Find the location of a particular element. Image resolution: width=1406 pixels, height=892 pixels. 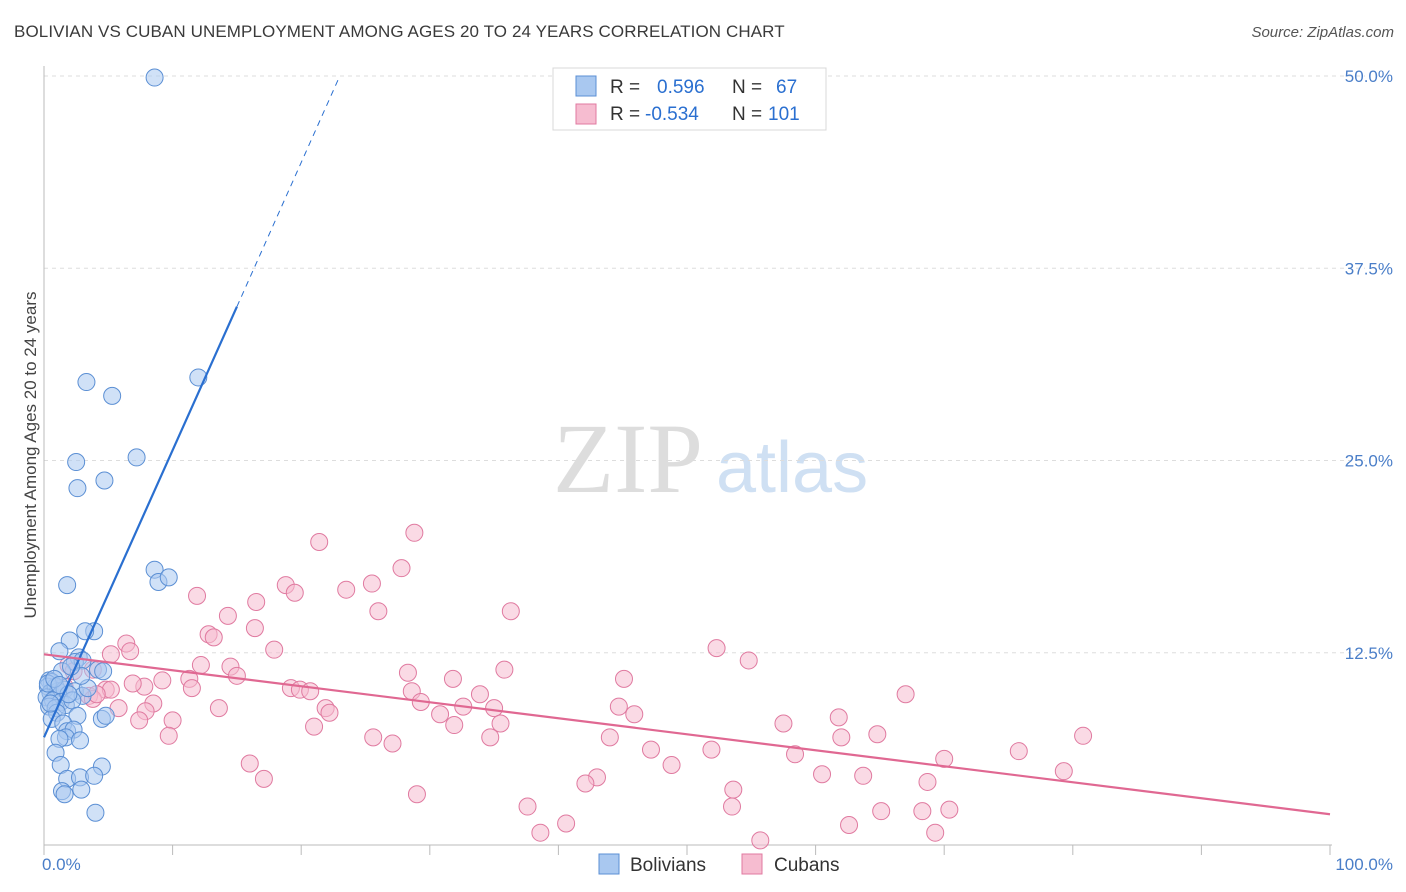

bottom-legend-swatch-bolivians is located at coordinates (609, 864).